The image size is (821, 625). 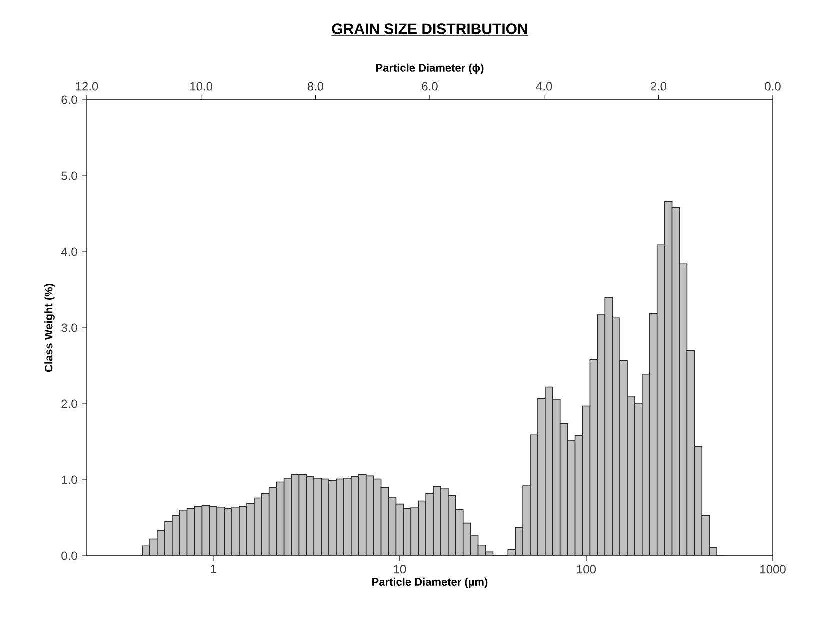 What do you see at coordinates (430, 583) in the screenshot?
I see `x-axis-title: Particle Diameter (µm)` at bounding box center [430, 583].